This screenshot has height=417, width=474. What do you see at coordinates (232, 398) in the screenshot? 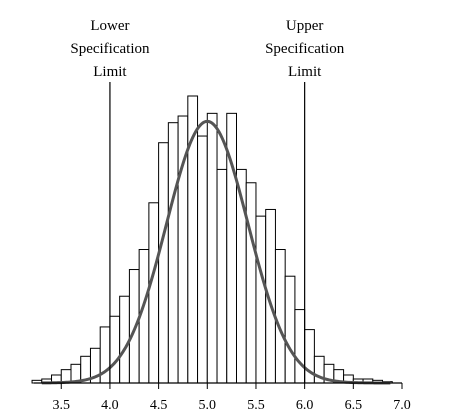
I see `x-axis-ticks: 3.5 4.0 4.5 5.0 5.5 6.0 6.5 7.0` at bounding box center [232, 398].